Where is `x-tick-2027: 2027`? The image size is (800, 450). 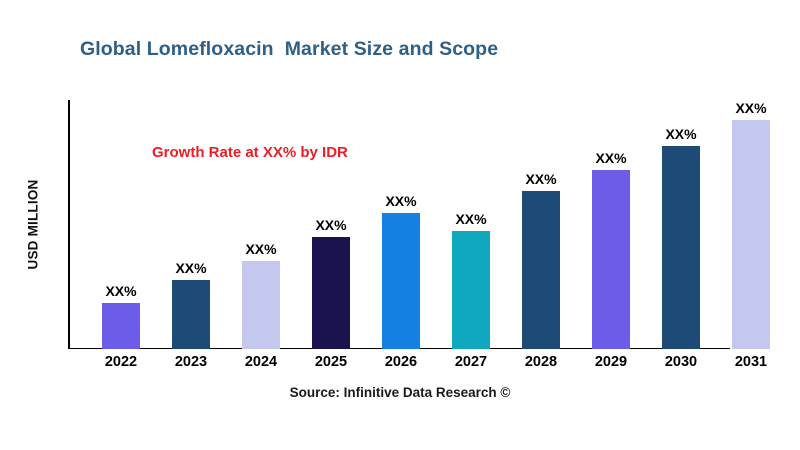 x-tick-2027: 2027 is located at coordinates (471, 362).